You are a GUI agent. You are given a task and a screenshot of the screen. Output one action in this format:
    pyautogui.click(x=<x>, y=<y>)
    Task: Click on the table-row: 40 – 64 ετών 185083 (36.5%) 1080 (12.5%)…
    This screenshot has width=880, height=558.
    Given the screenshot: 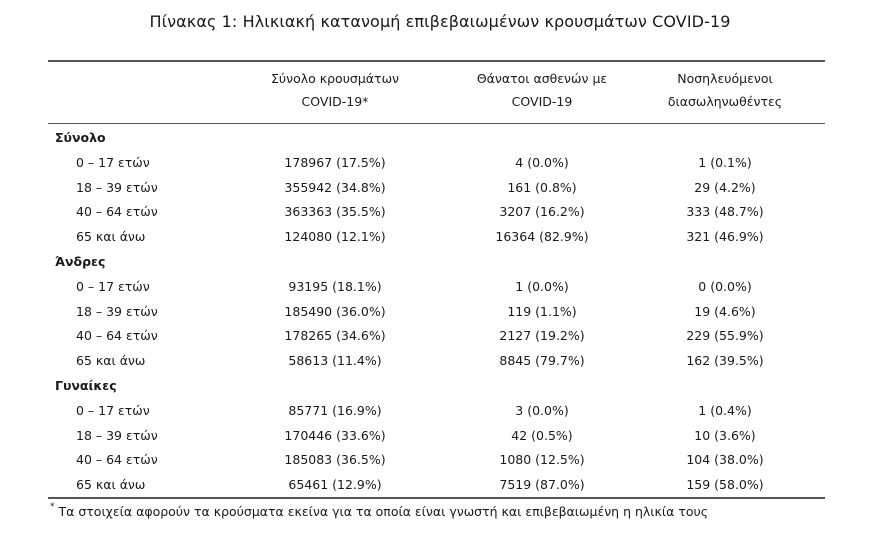 What is the action you would take?
    pyautogui.click(x=440, y=460)
    